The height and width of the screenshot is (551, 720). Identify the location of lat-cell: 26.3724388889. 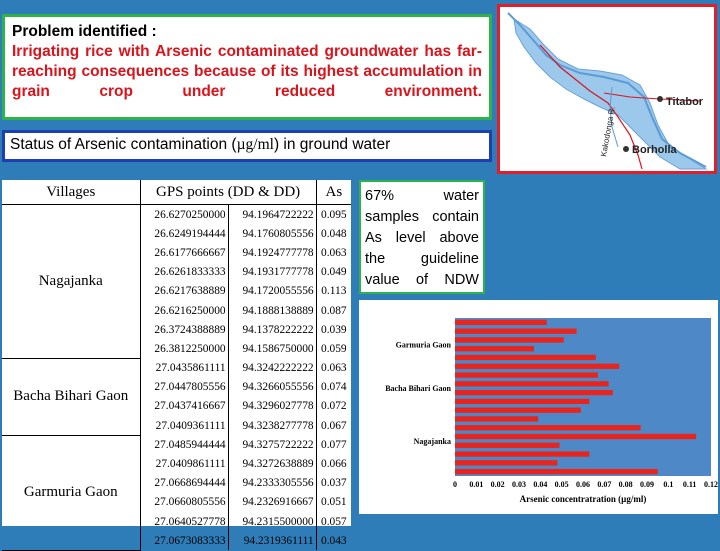
(184, 330).